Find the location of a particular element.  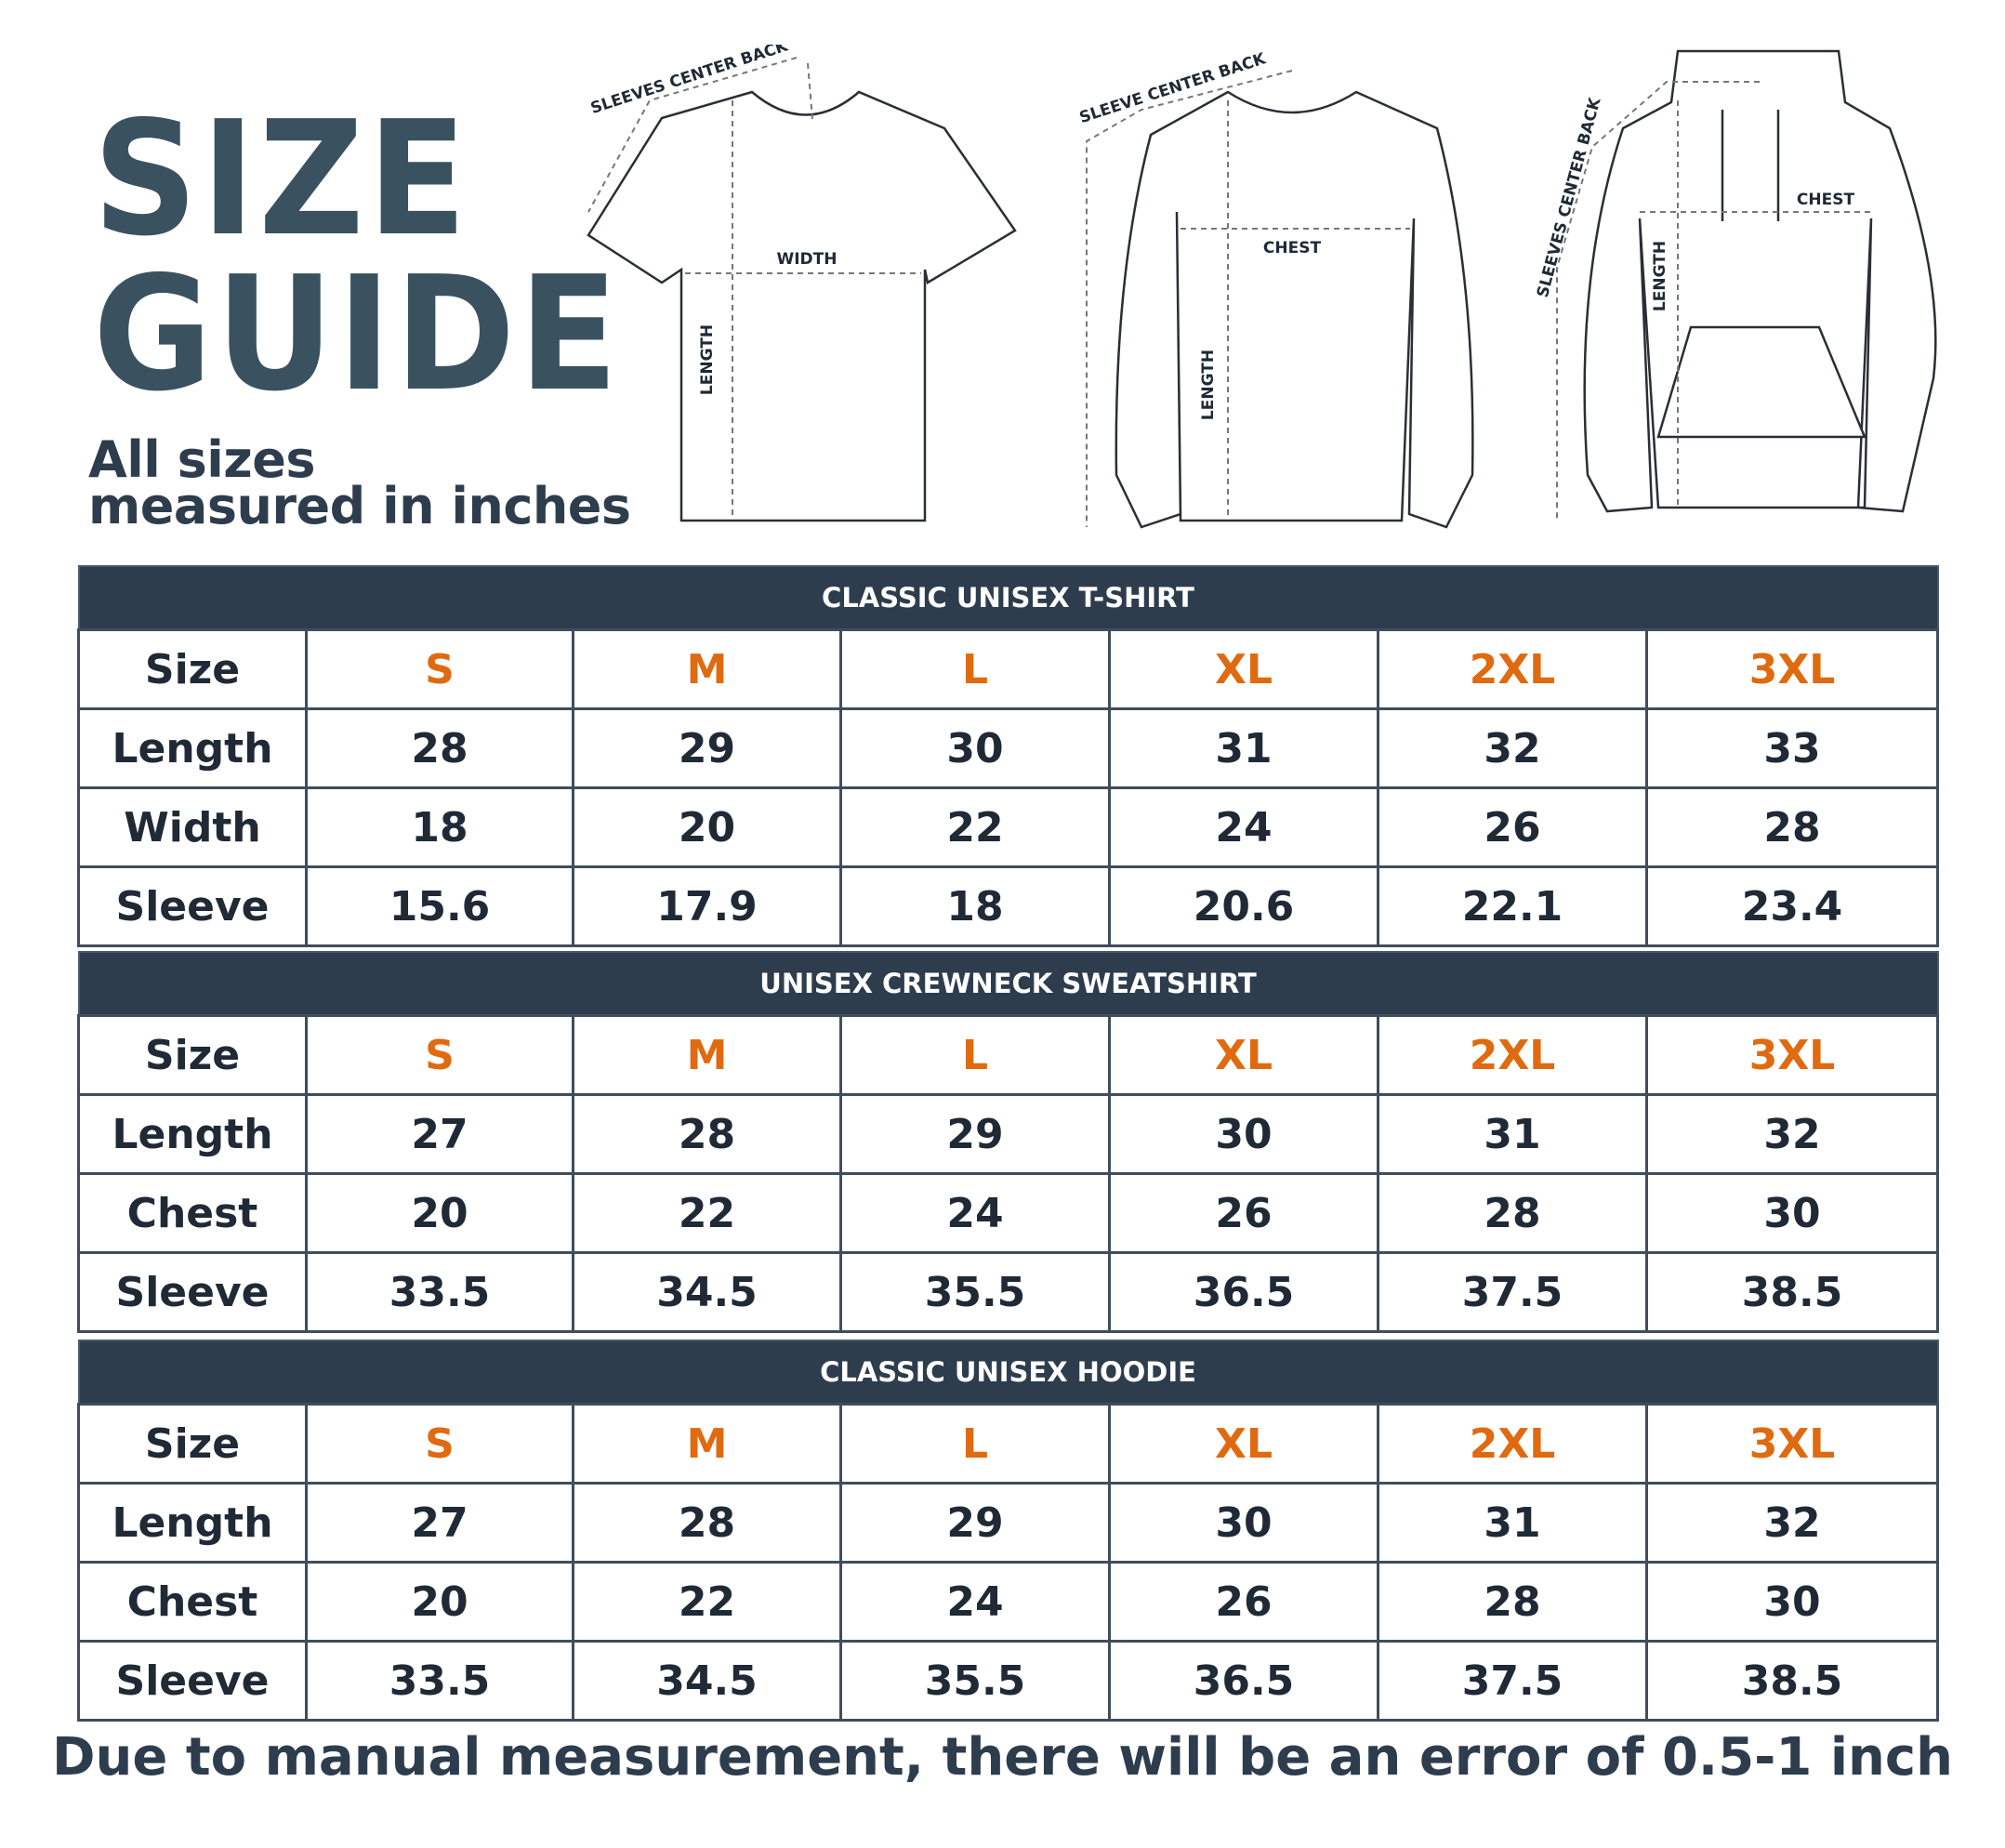

measurement-cell: 33.5 is located at coordinates (439, 1292).